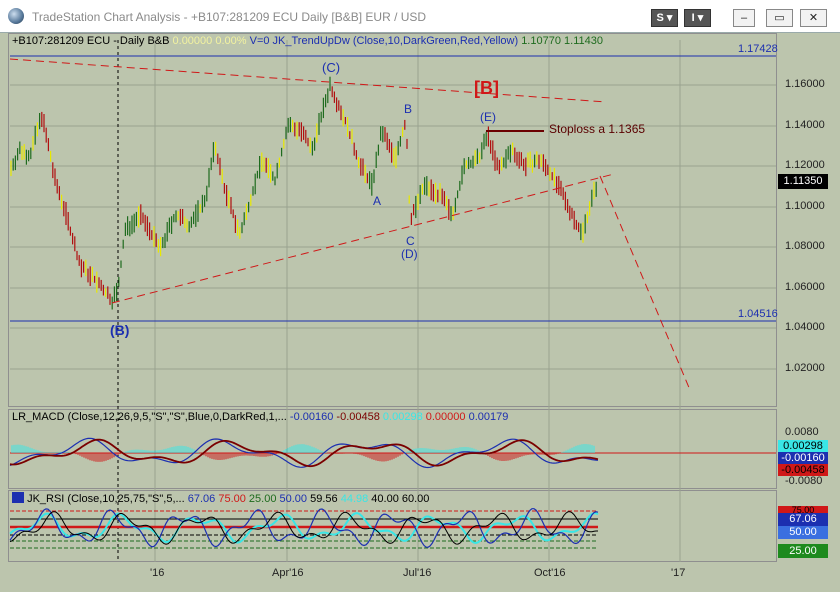 The image size is (840, 592). What do you see at coordinates (311, 417) in the screenshot?
I see `macd-value-1: -0.00160` at bounding box center [311, 417].